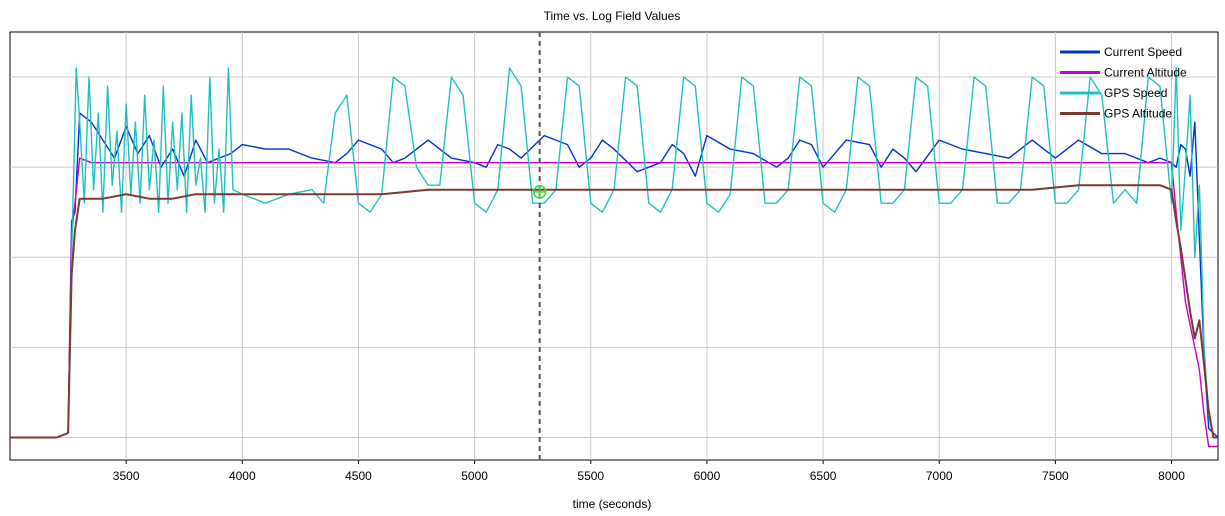  Describe the element at coordinates (1135, 93) in the screenshot. I see `legend-label-gps-speed: GPS Speed` at that location.